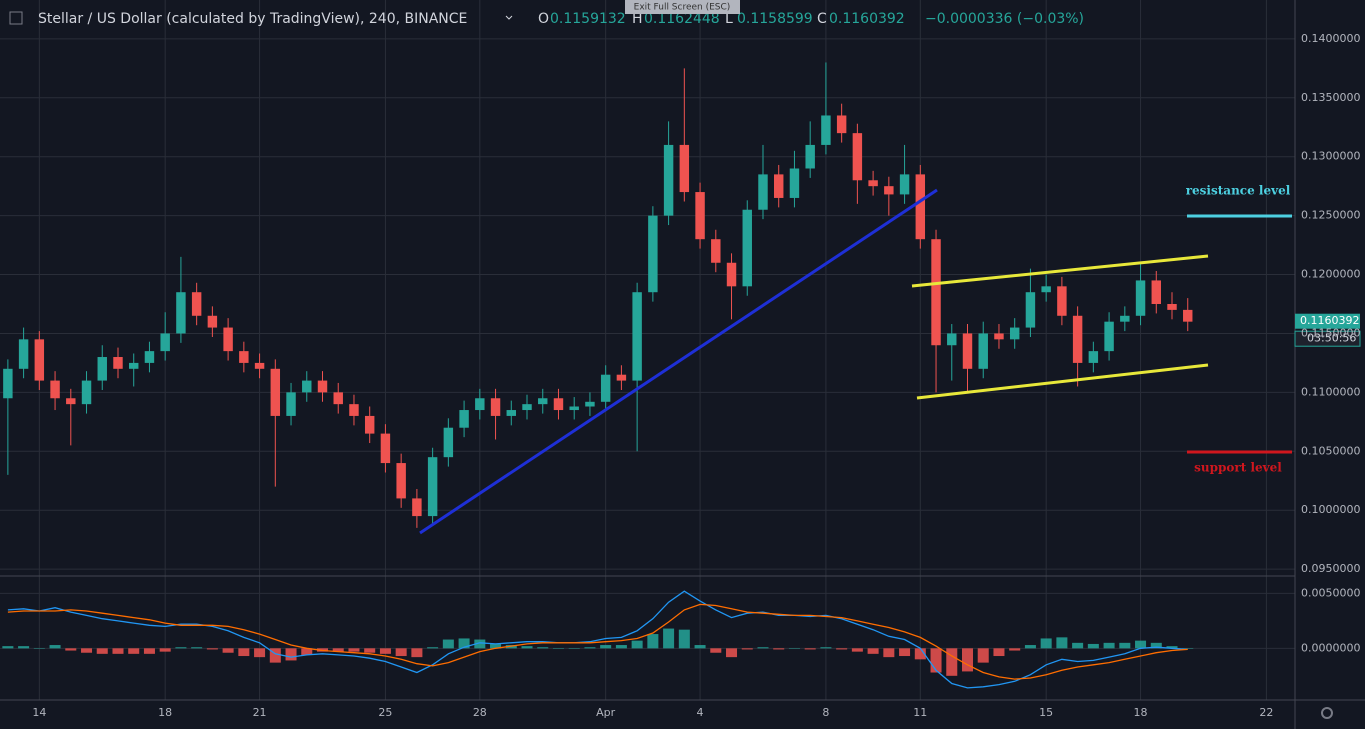 Image resolution: width=1365 pixels, height=729 pixels. Describe the element at coordinates (1331, 568) in the screenshot. I see `y-tick-label: 0.0950000` at that location.